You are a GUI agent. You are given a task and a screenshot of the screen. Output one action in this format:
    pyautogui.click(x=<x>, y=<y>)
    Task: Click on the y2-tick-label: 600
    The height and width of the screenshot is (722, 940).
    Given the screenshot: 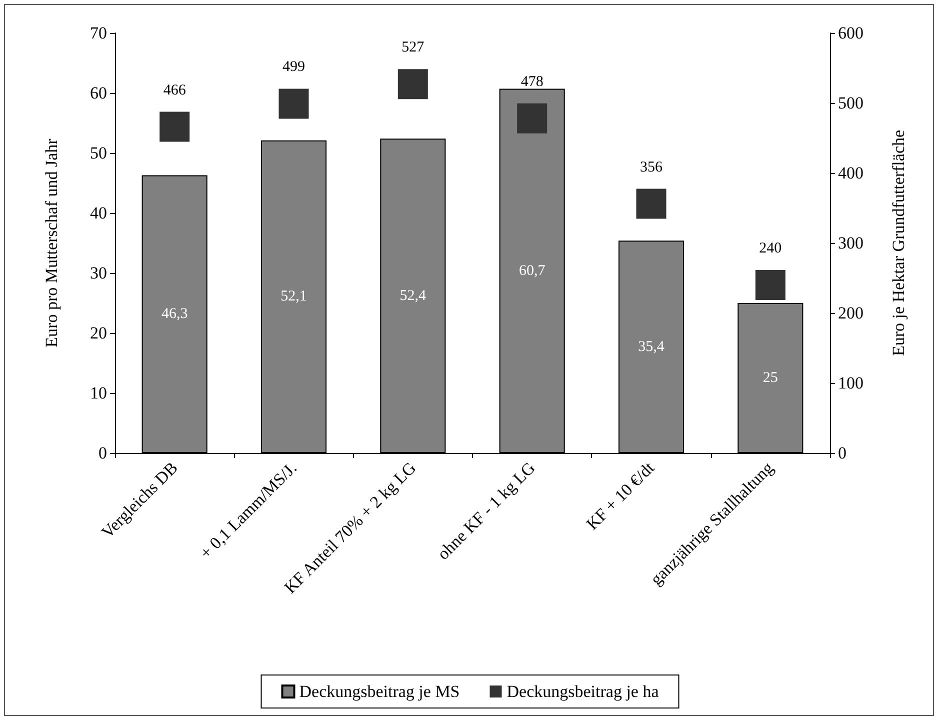 What is the action you would take?
    pyautogui.click(x=851, y=33)
    